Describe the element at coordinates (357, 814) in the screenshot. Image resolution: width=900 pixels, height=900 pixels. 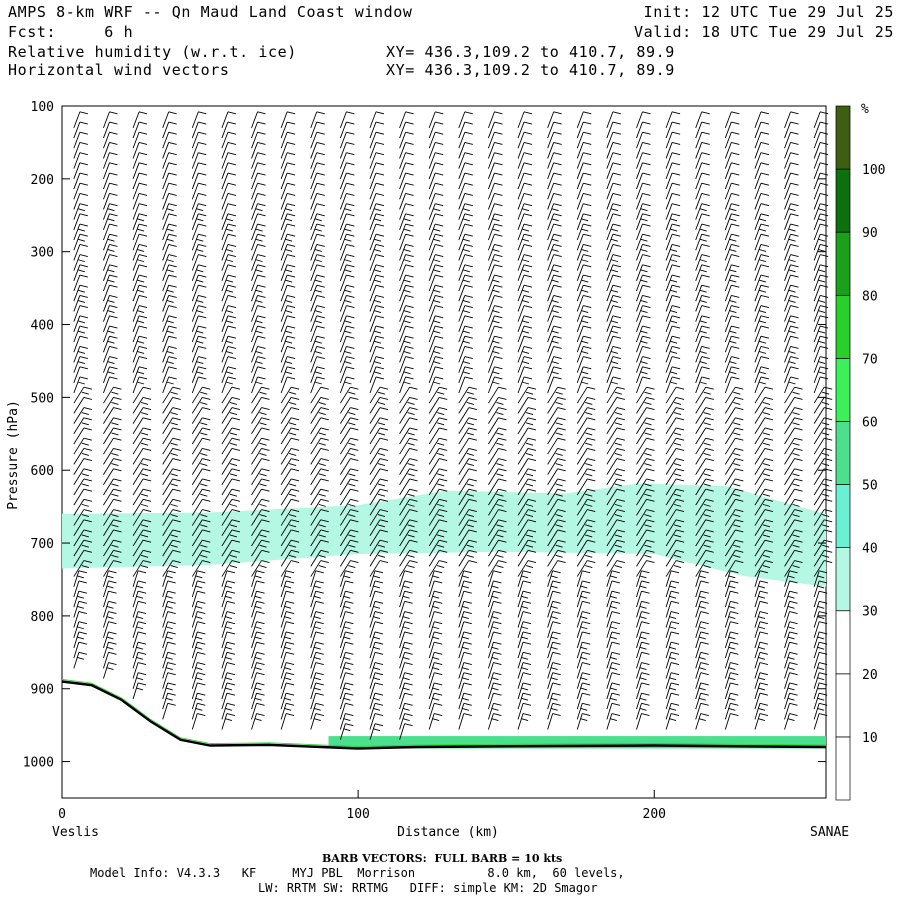
I see `x-tick-label: 100` at that location.